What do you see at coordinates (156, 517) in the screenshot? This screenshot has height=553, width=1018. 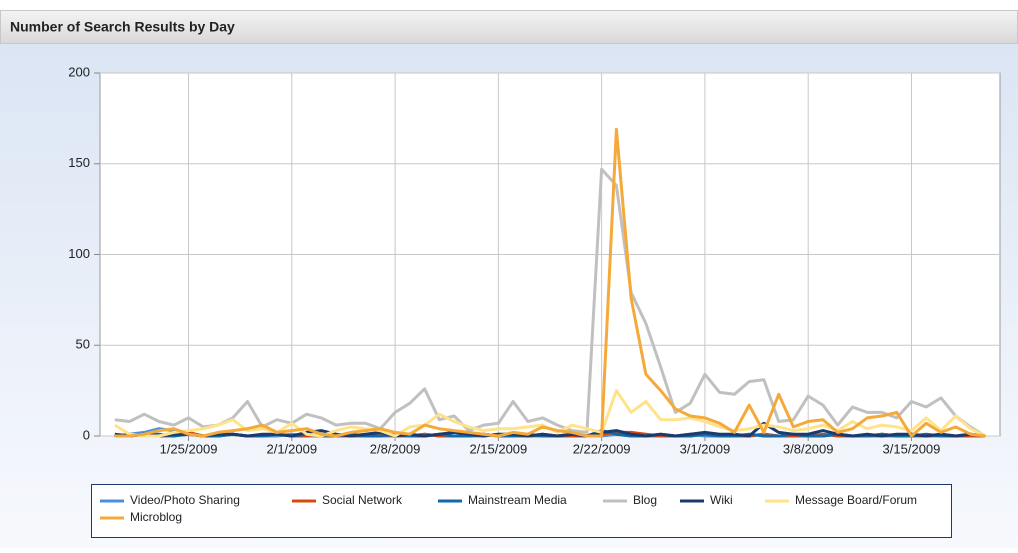 I see `legend-label: Microblog` at bounding box center [156, 517].